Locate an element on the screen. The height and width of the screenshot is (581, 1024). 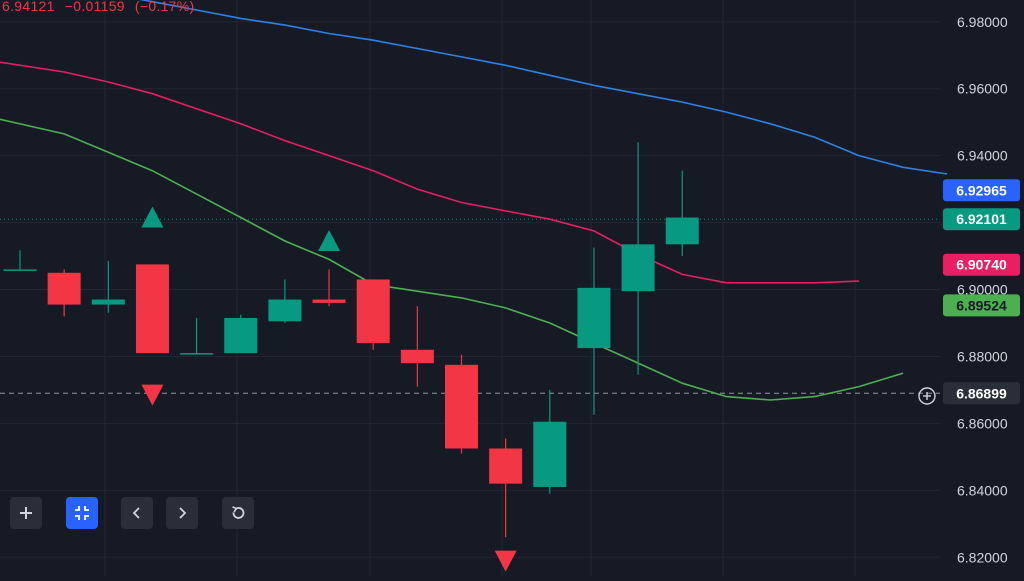
y-tick-label: 6.90000 is located at coordinates (982, 290).